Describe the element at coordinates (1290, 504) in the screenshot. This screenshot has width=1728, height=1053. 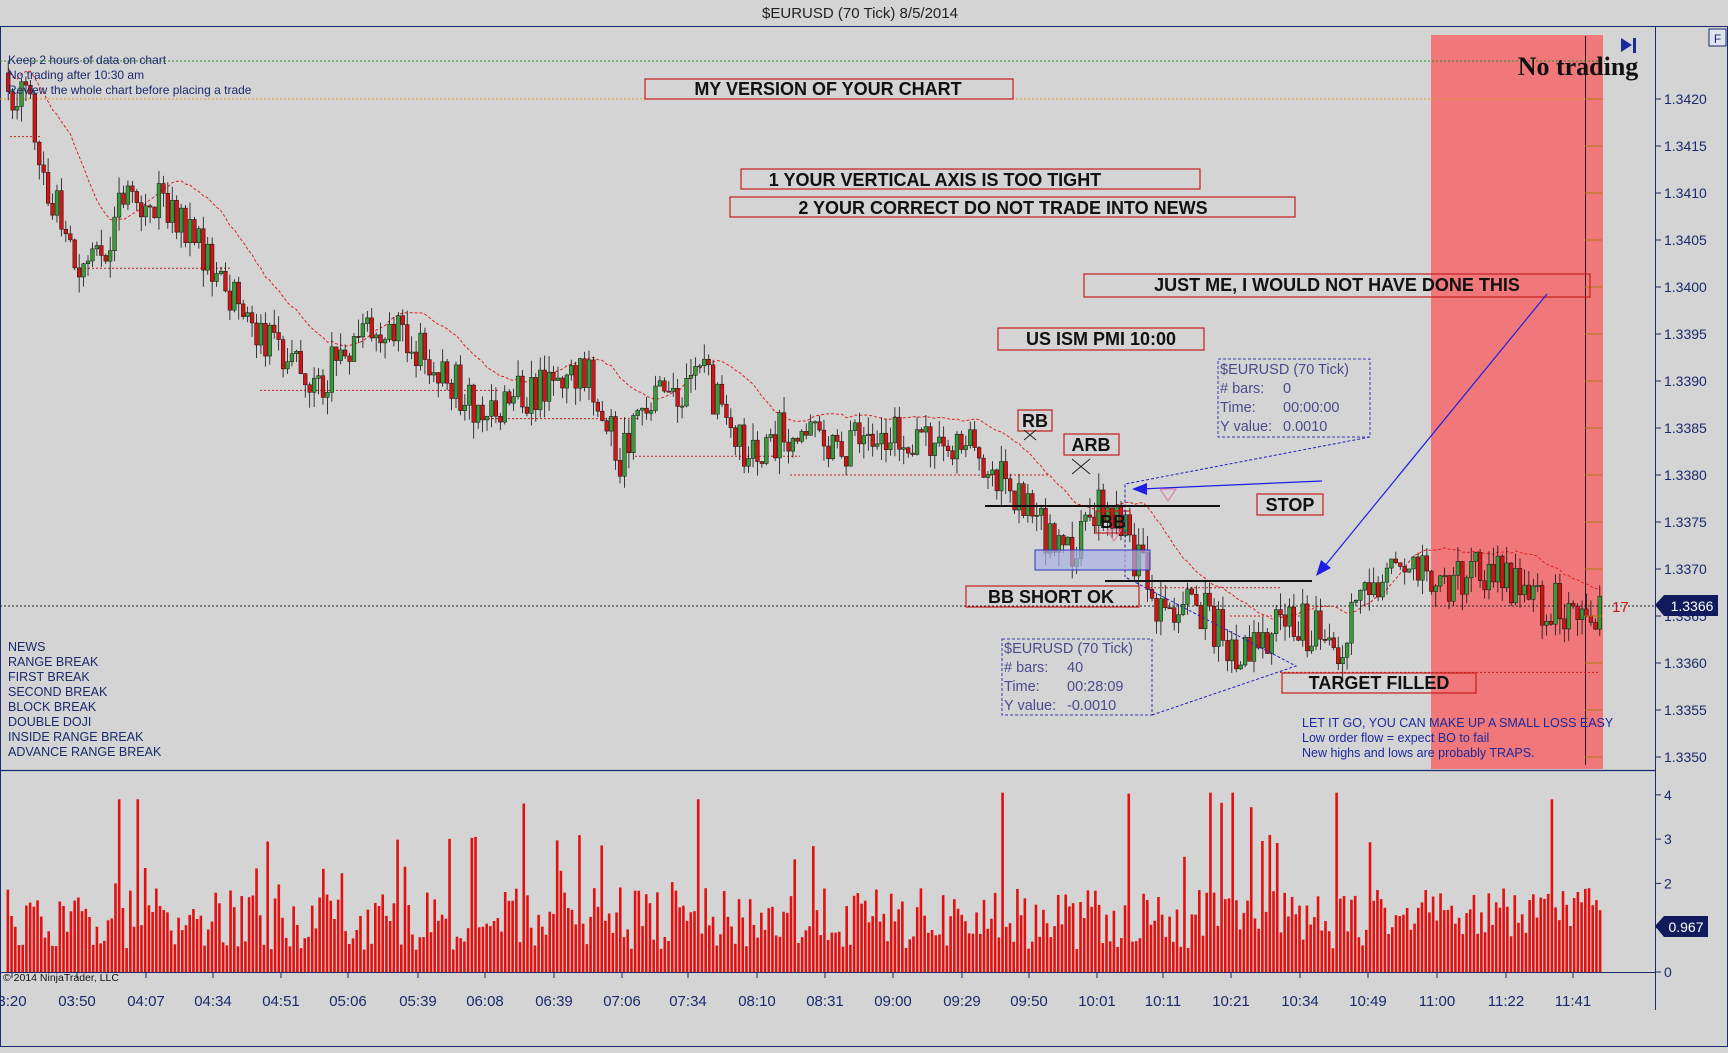
I see `stop-box` at that location.